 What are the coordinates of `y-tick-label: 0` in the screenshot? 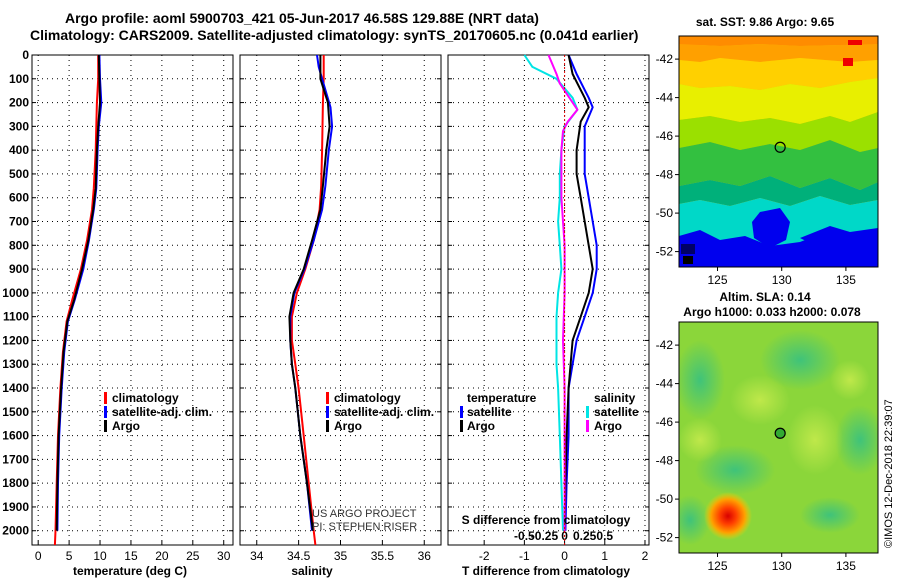 It's located at (25, 55).